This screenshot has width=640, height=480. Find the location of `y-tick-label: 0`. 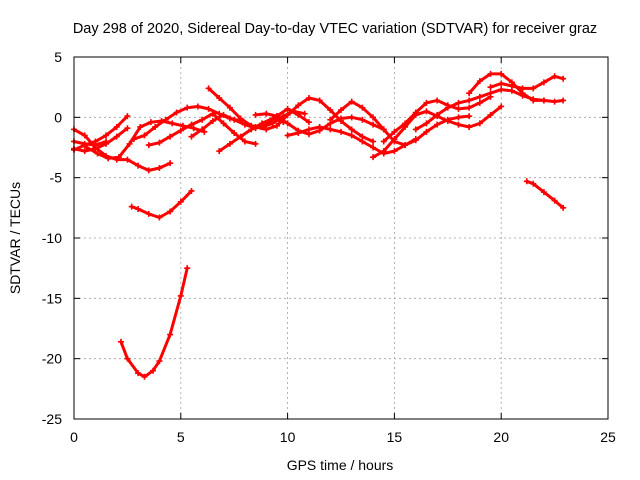

y-tick-label: 0 is located at coordinates (58, 117).